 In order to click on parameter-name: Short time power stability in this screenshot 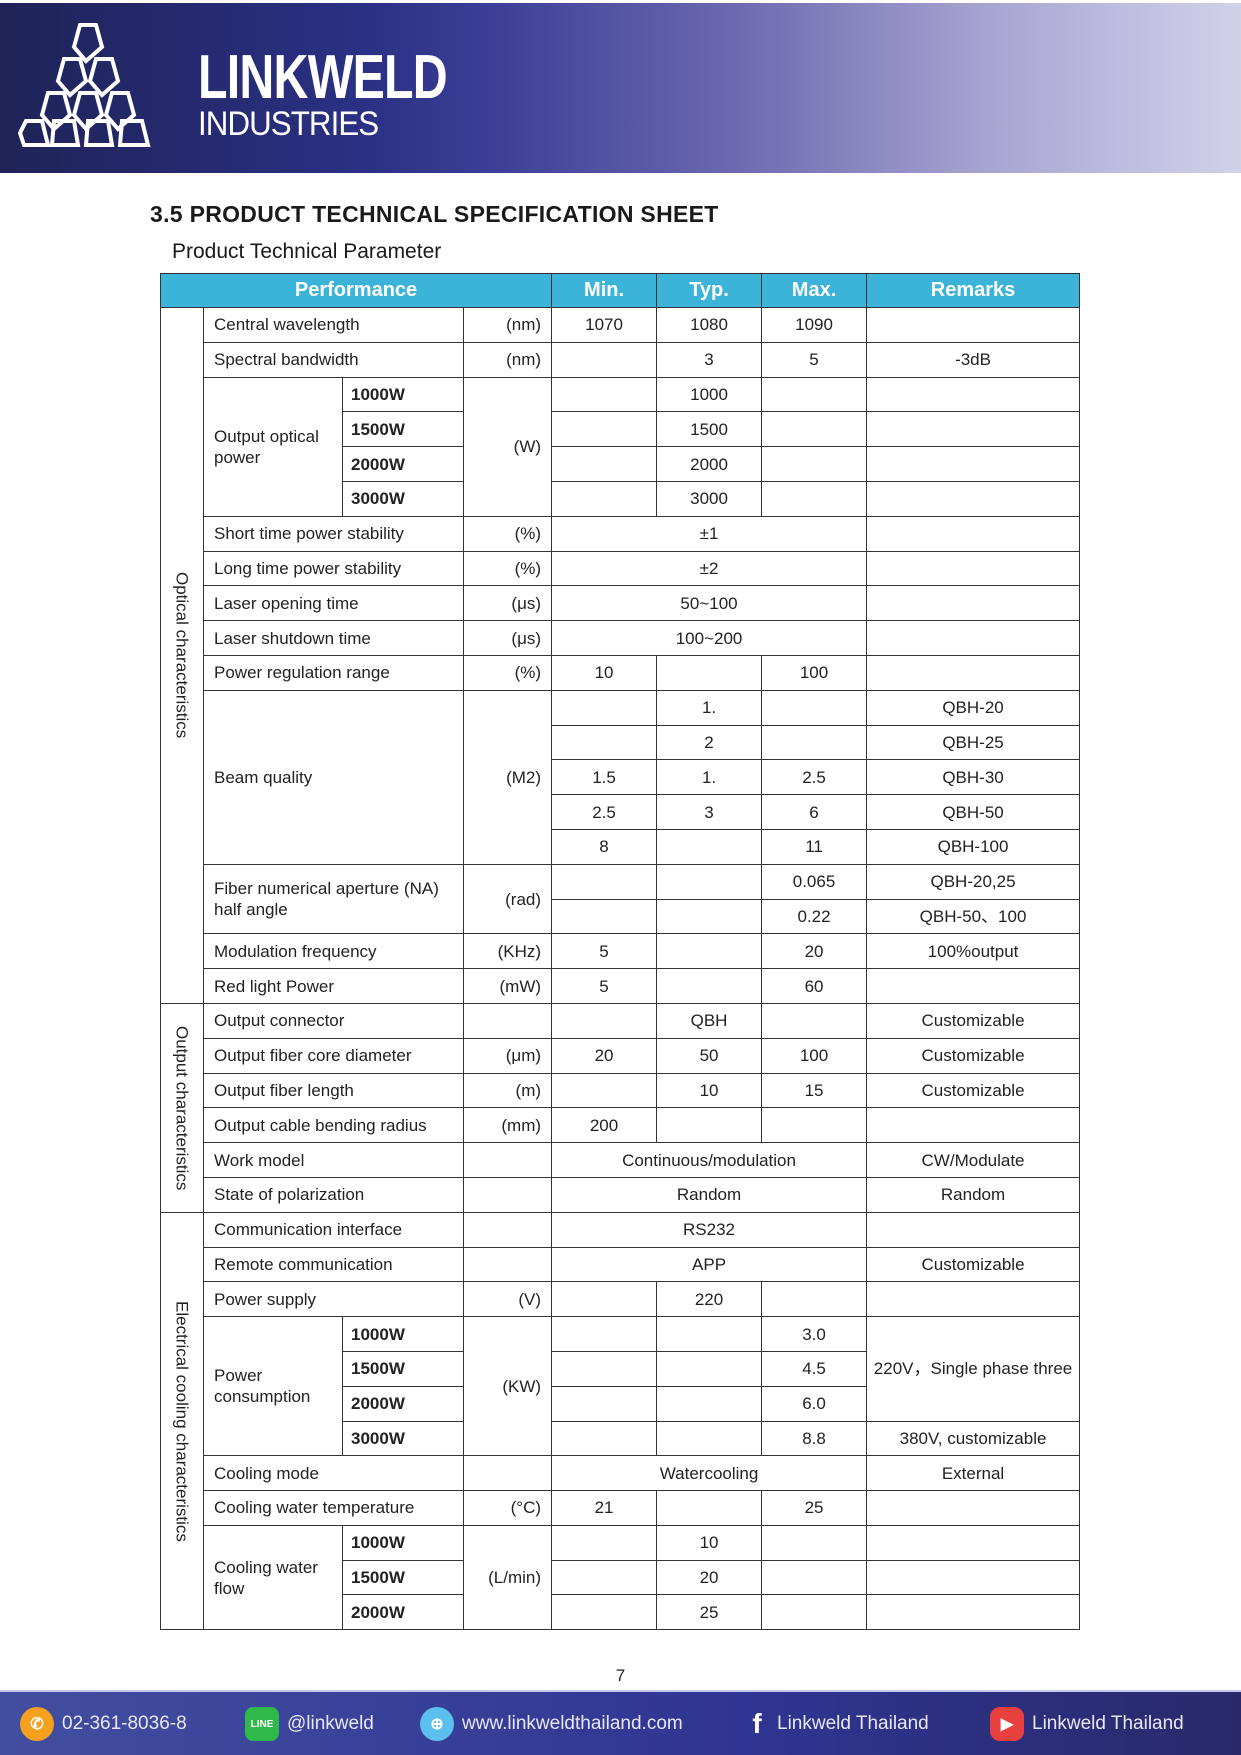, I will do `click(333, 533)`.